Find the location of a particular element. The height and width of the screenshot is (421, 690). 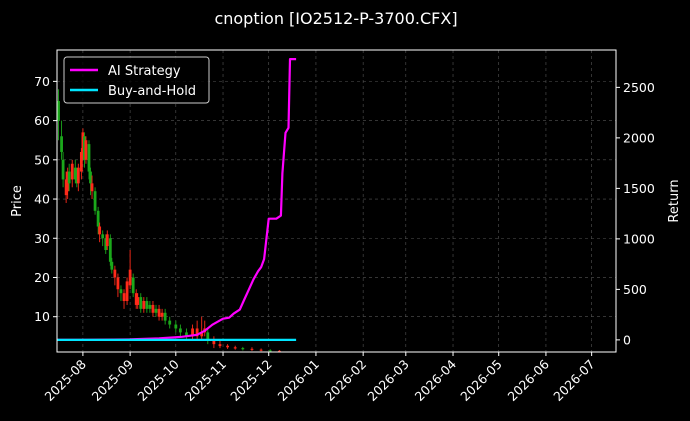

chart-title: cnoption [IO2512-P-3700.CFX] is located at coordinates (335, 18).